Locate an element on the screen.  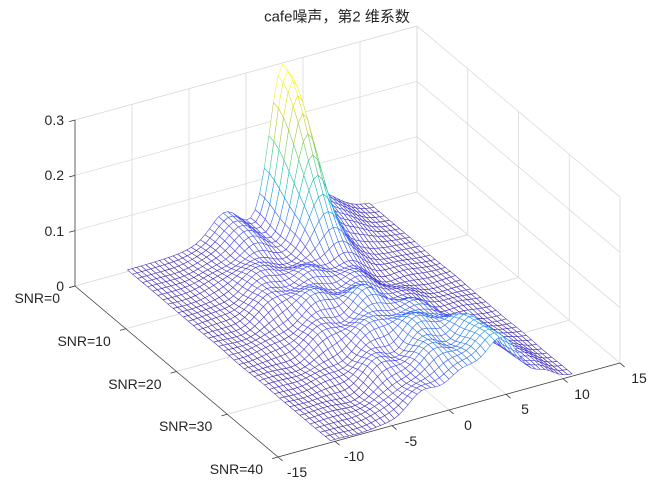
plot-title: cafe噪声，第2 维系数 is located at coordinates (337, 17).